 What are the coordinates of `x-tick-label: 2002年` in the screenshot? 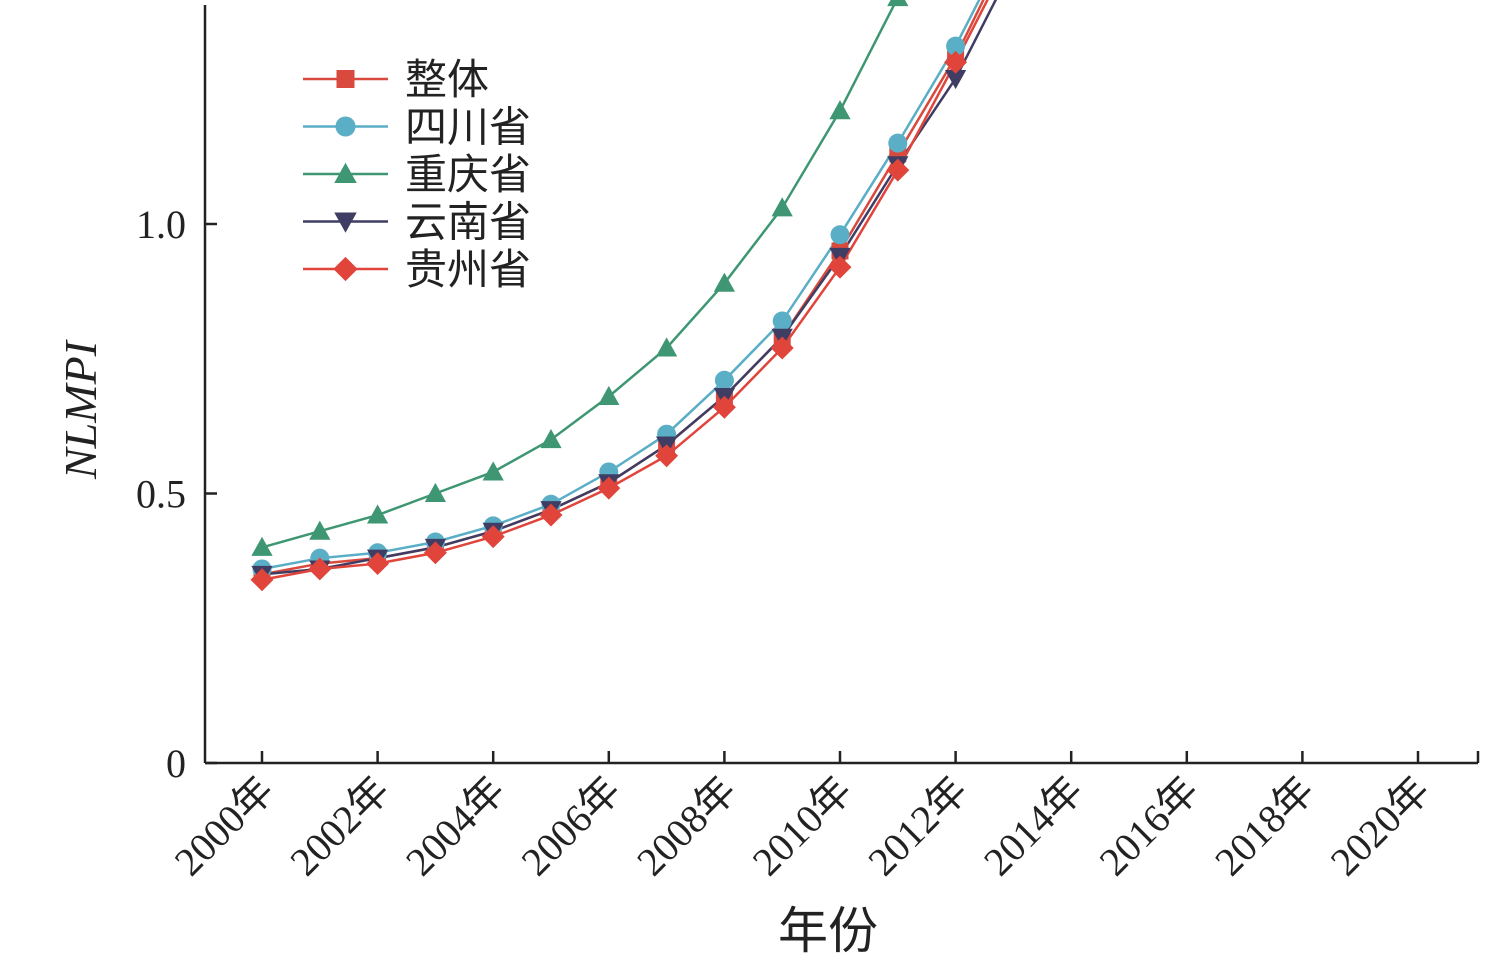 It's located at (339, 826).